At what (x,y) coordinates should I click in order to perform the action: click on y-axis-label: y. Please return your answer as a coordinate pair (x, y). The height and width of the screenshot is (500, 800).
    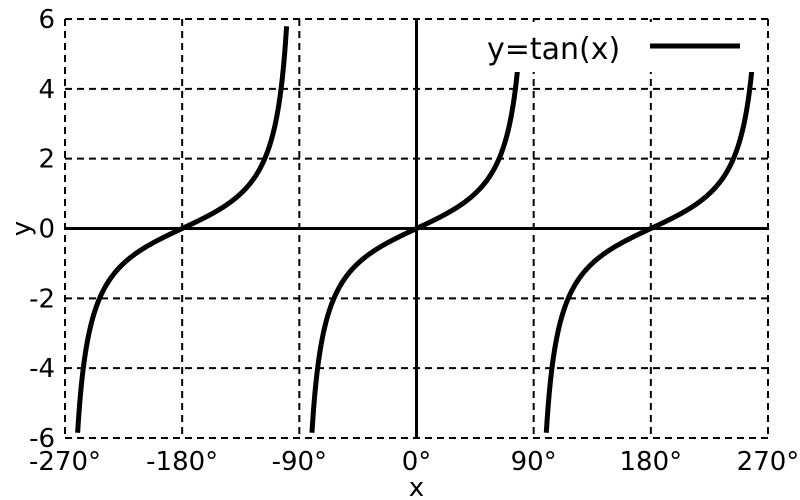
    Looking at the image, I should click on (22, 228).